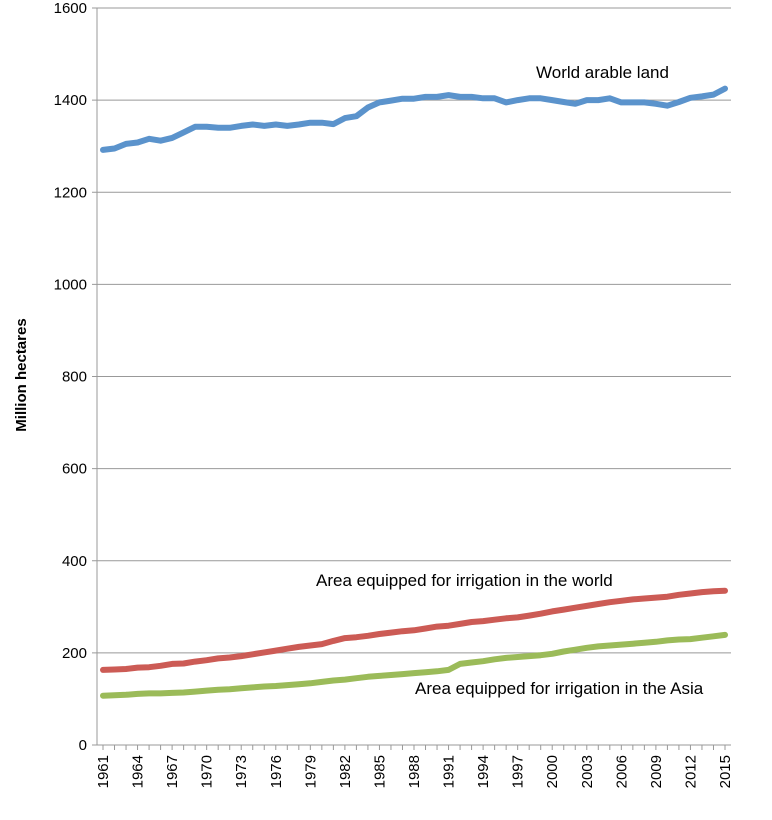  Describe the element at coordinates (690, 771) in the screenshot. I see `x-tick-label: 2012` at that location.